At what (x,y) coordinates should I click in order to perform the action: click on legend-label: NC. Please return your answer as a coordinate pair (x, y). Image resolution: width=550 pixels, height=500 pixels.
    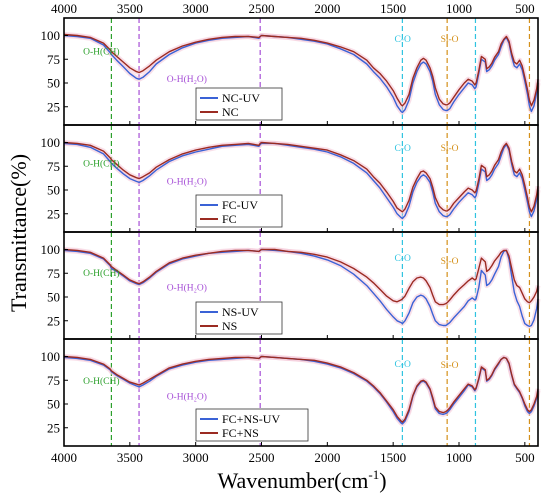
    Looking at the image, I should click on (230, 112).